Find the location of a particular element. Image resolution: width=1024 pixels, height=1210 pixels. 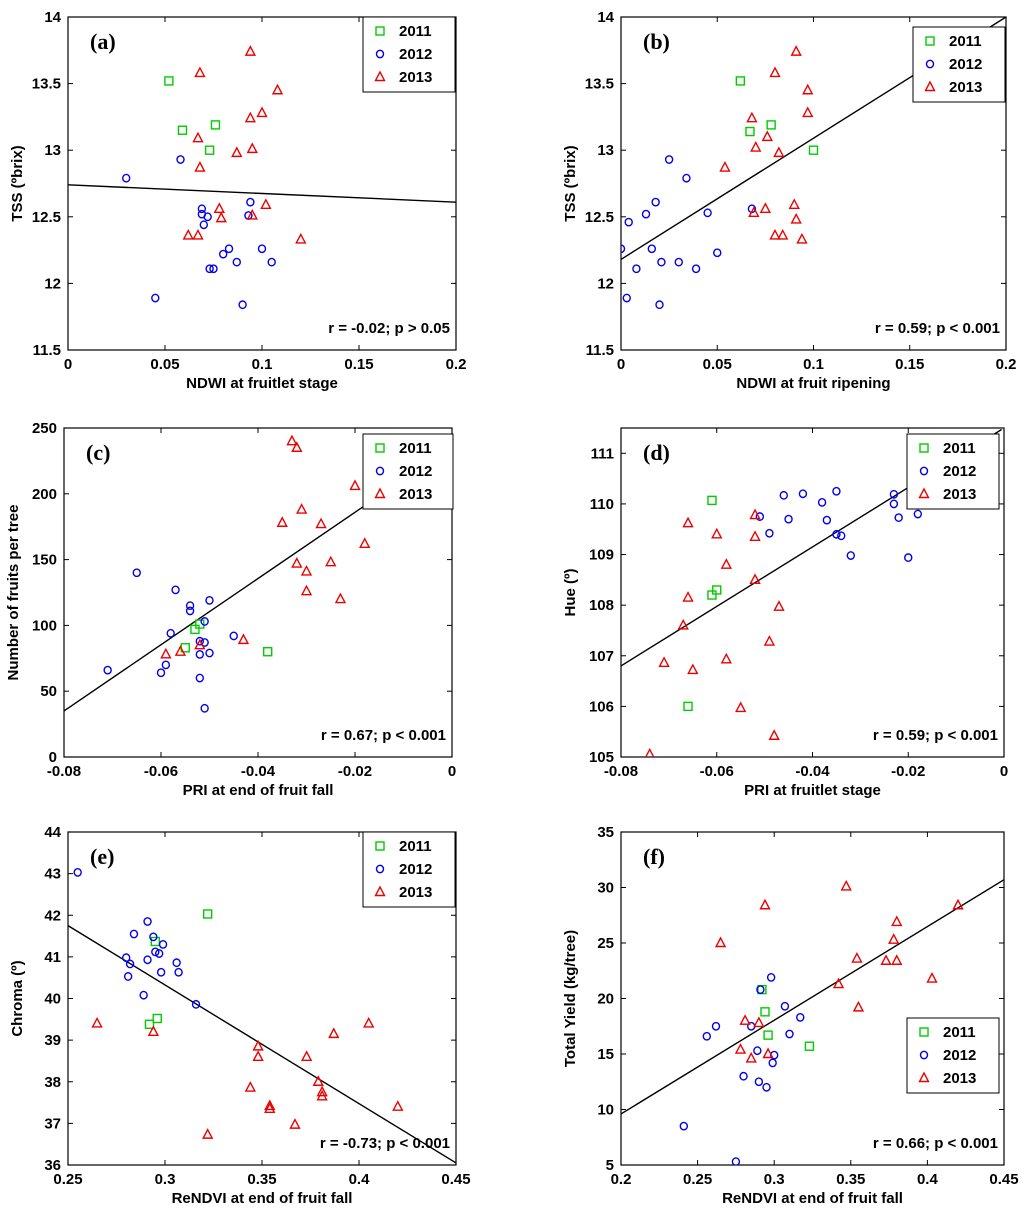

stat-annotation: r = -0.02; p > 0.05 is located at coordinates (389, 328).